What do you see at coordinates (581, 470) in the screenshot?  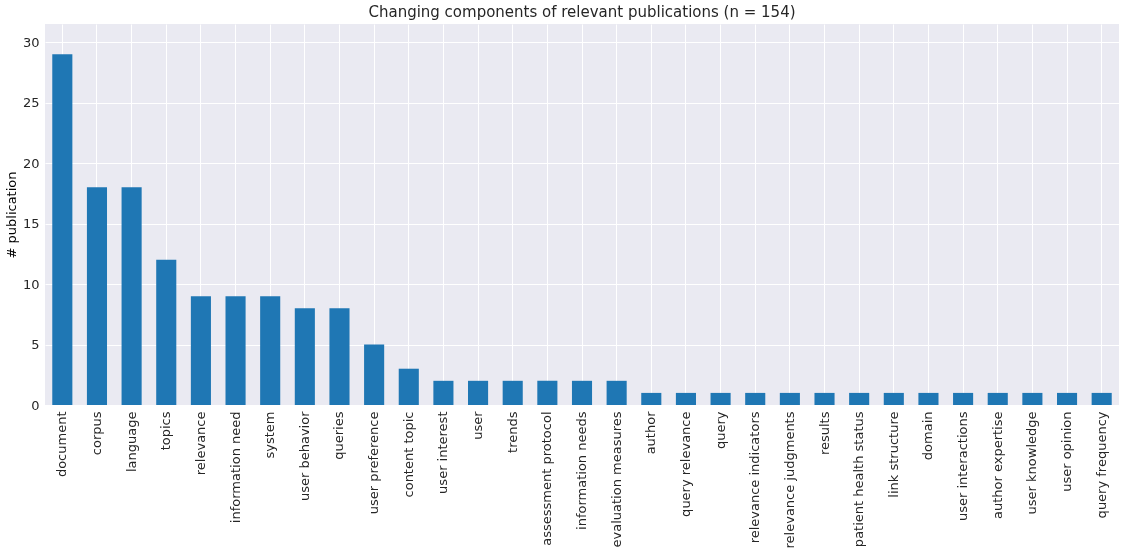 I see `x-tick-label: information needs` at bounding box center [581, 470].